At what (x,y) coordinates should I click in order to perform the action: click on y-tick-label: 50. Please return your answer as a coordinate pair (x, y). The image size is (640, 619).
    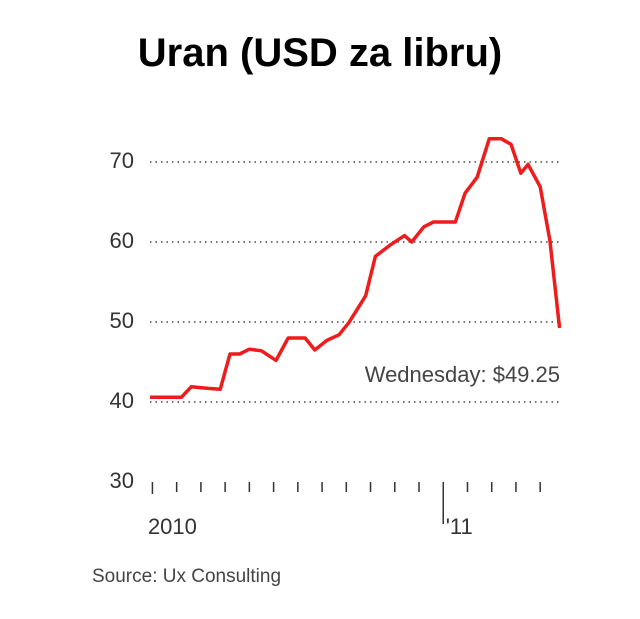
    Looking at the image, I should click on (122, 320).